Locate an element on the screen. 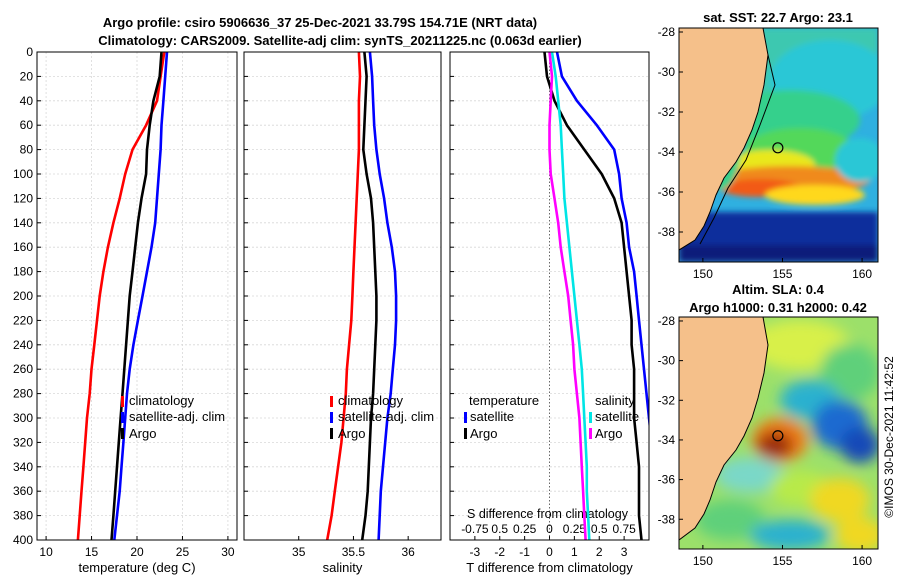 Image resolution: width=900 pixels, height=585 pixels. series-salinity-satellite is located at coordinates (570, 296).